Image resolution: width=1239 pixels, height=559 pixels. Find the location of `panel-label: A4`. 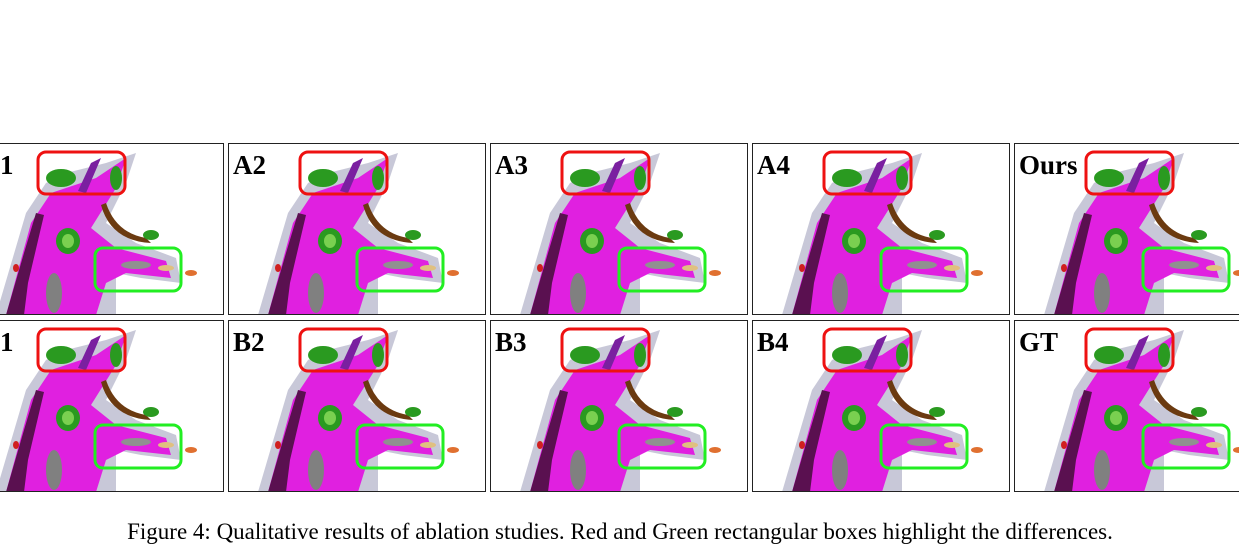

panel-label: A4 is located at coordinates (773, 165).